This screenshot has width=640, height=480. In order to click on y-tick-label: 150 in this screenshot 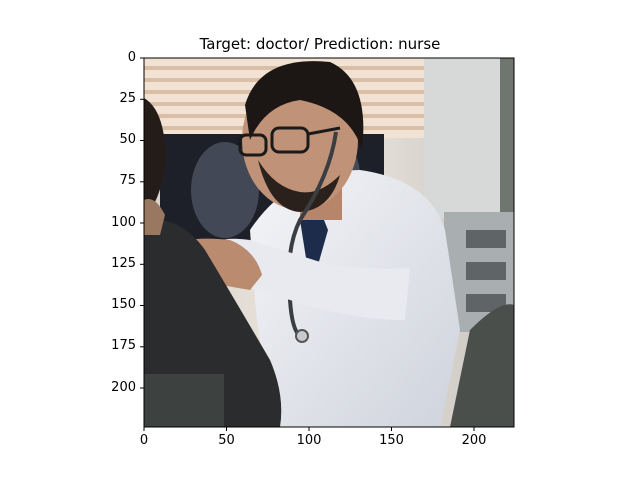, I will do `click(123, 304)`.